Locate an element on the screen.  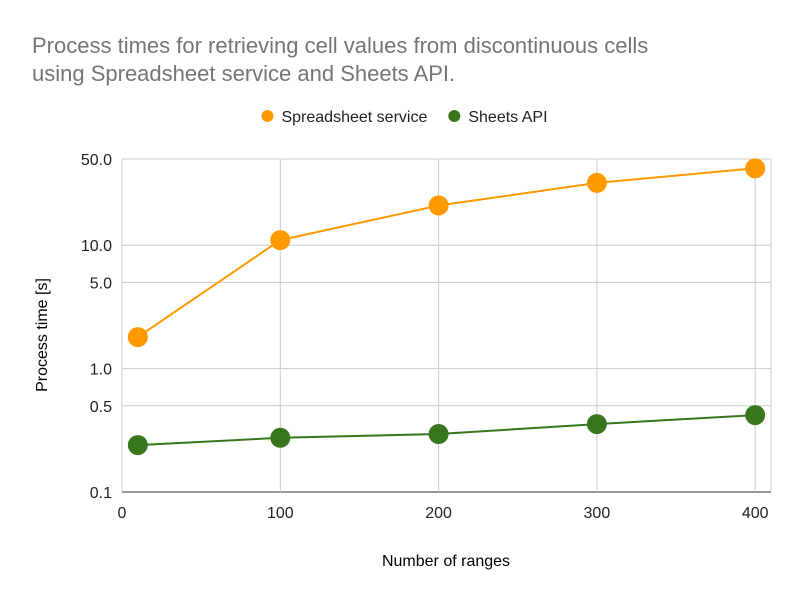
y-tick-label: 50.0 is located at coordinates (96, 160).